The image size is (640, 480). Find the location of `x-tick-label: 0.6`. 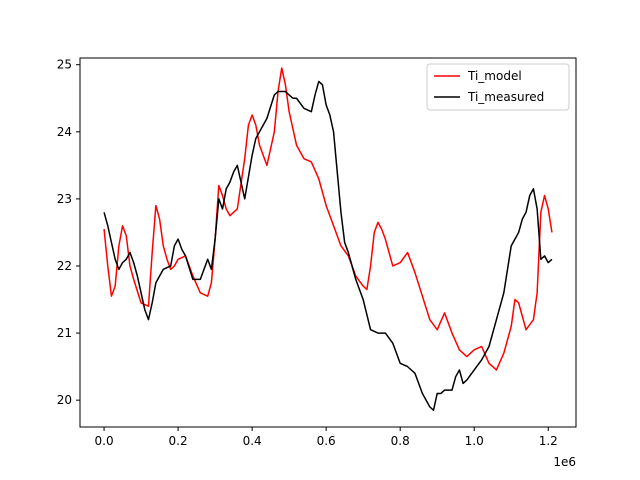

x-tick-label: 0.6 is located at coordinates (326, 441).